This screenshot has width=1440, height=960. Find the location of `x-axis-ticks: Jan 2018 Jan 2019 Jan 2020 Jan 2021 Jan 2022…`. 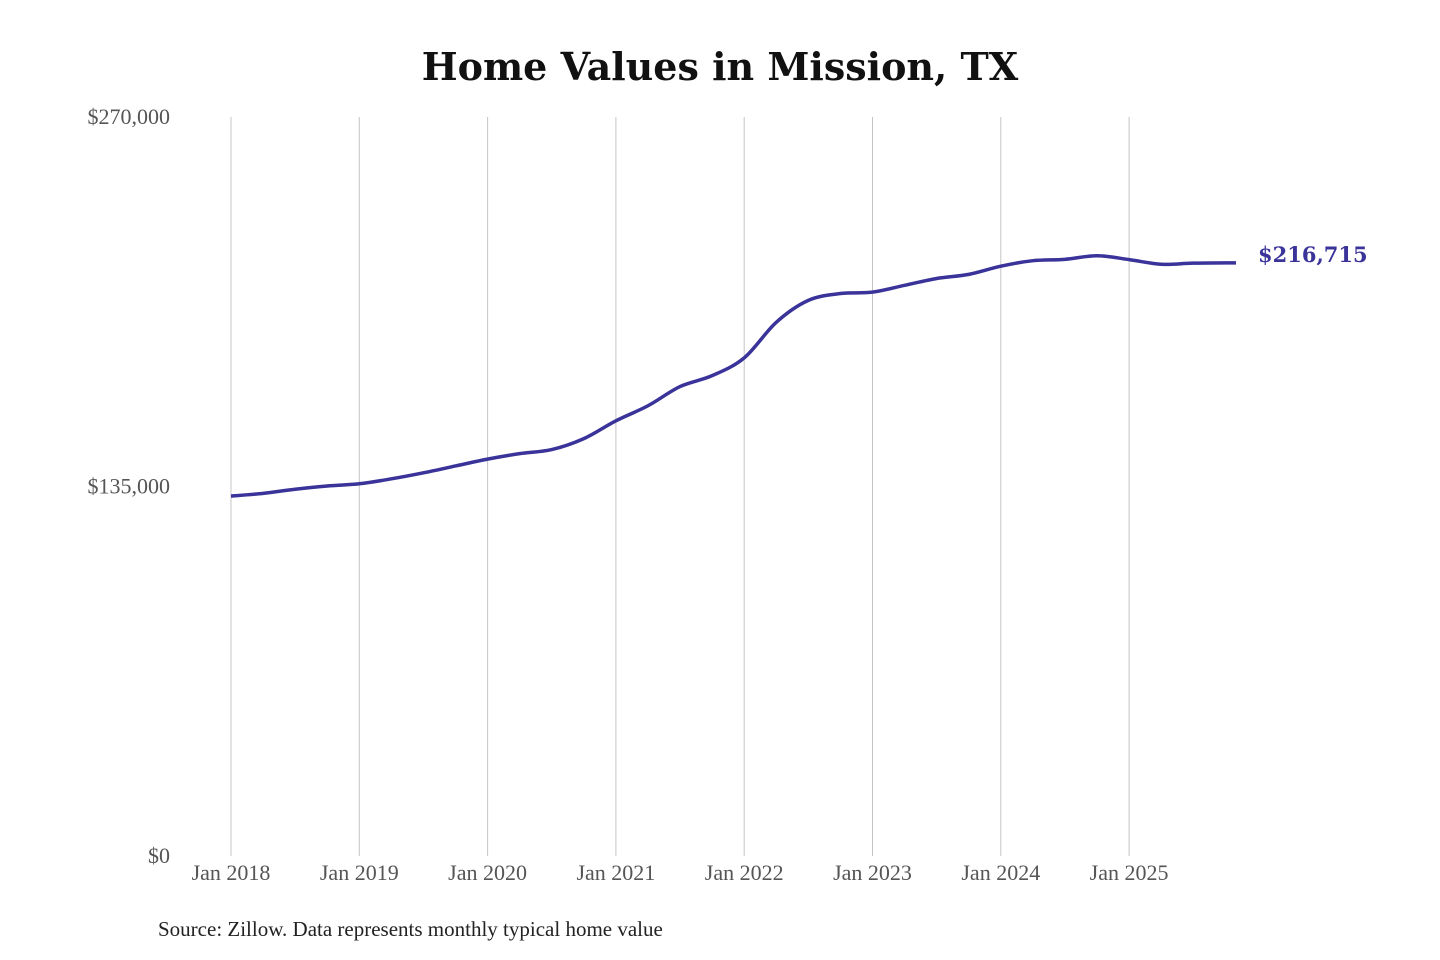

x-axis-ticks: Jan 2018 Jan 2019 Jan 2020 Jan 2021 Jan 2022… is located at coordinates (680, 872).